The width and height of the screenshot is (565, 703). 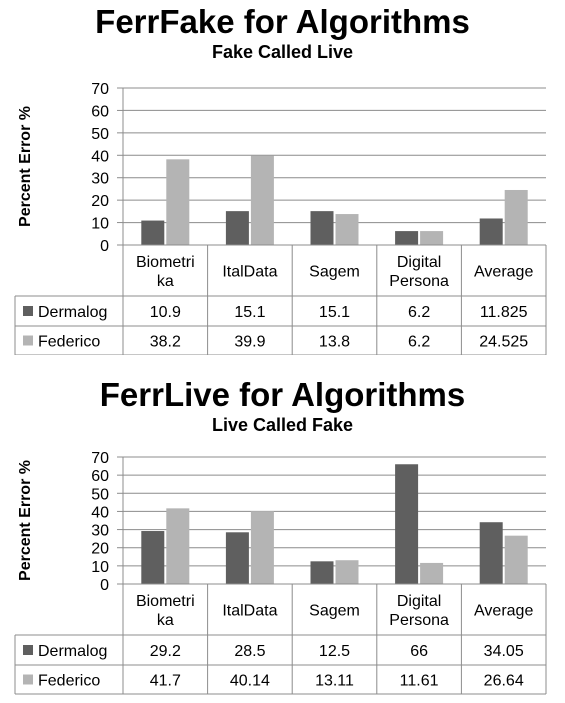 I want to click on data-label: 41.7, so click(x=165, y=681).